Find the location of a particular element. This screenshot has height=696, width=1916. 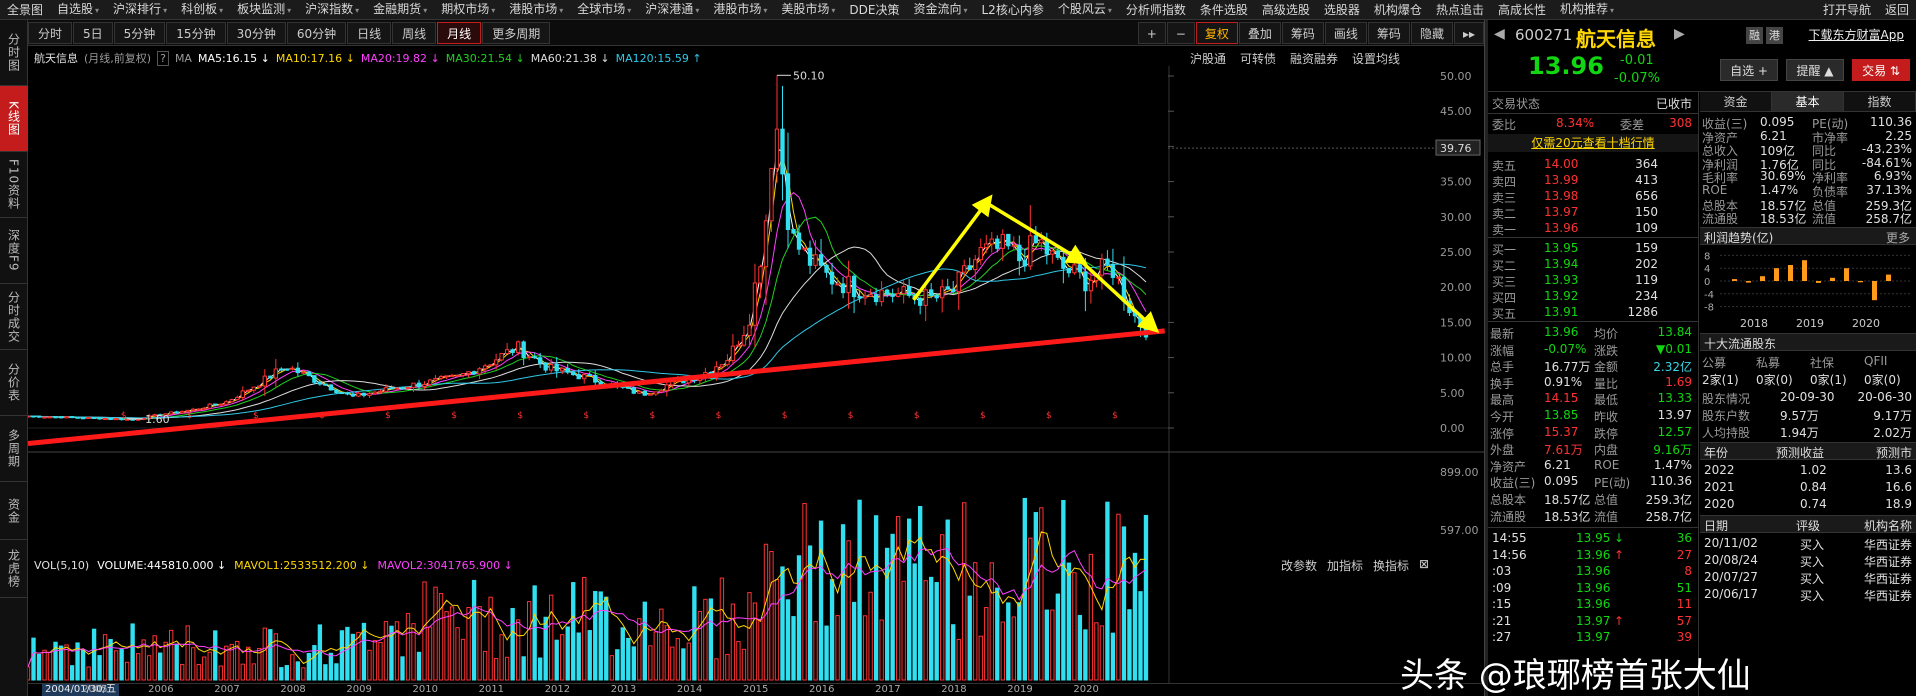

top-menu-item: 机构推荐 ▾ is located at coordinates (1587, 10).